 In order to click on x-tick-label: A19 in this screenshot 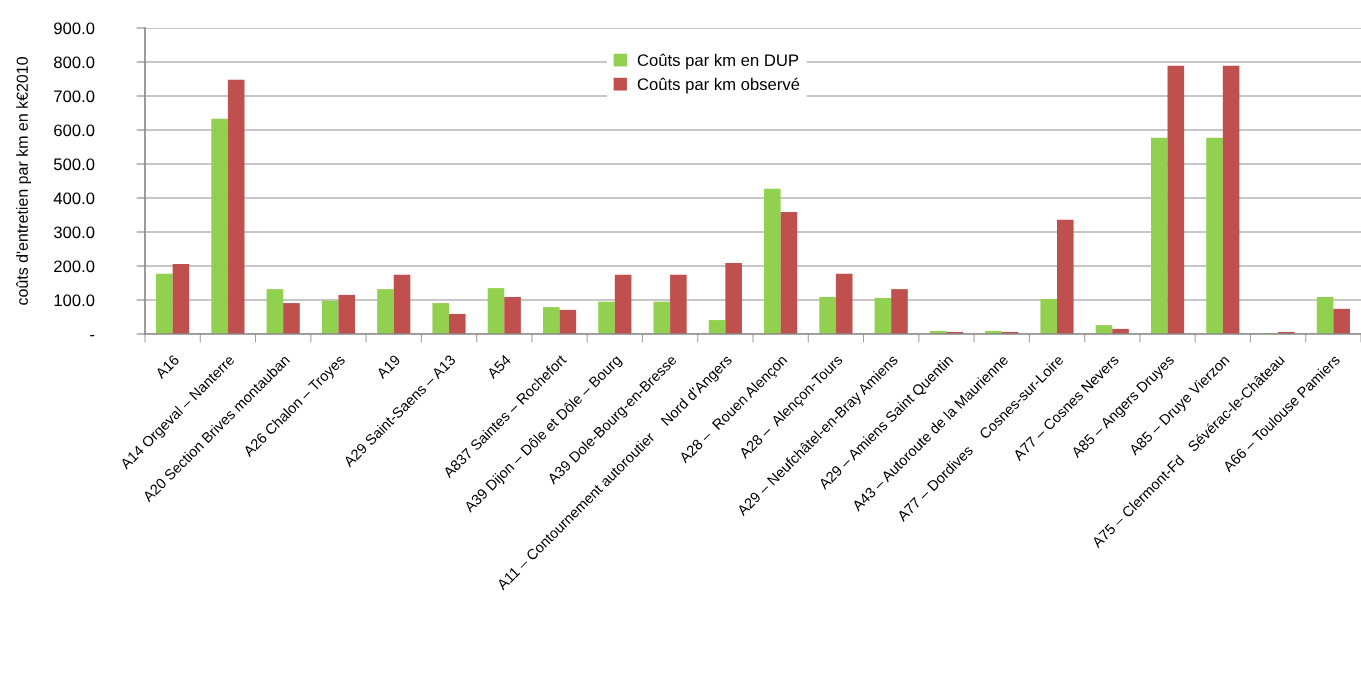, I will do `click(388, 367)`.